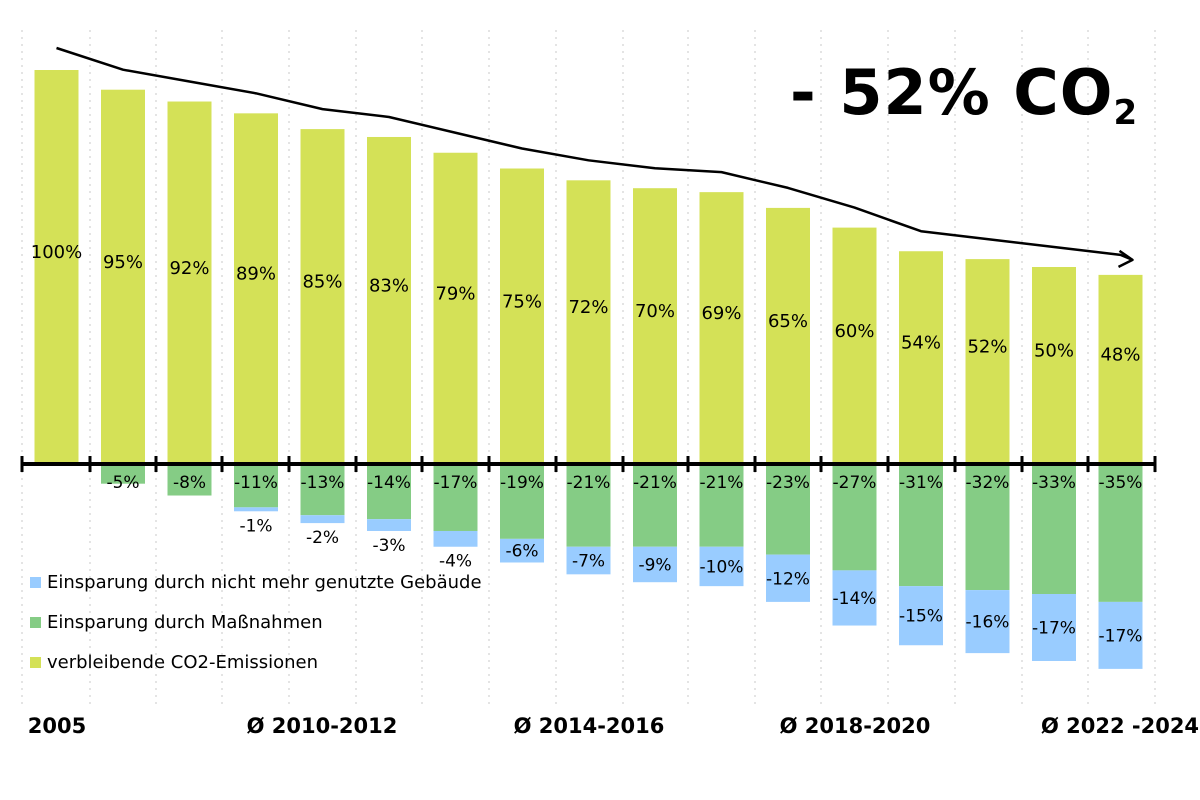  I want to click on reduction-headline-text: - 52% CO, so click(952, 92).